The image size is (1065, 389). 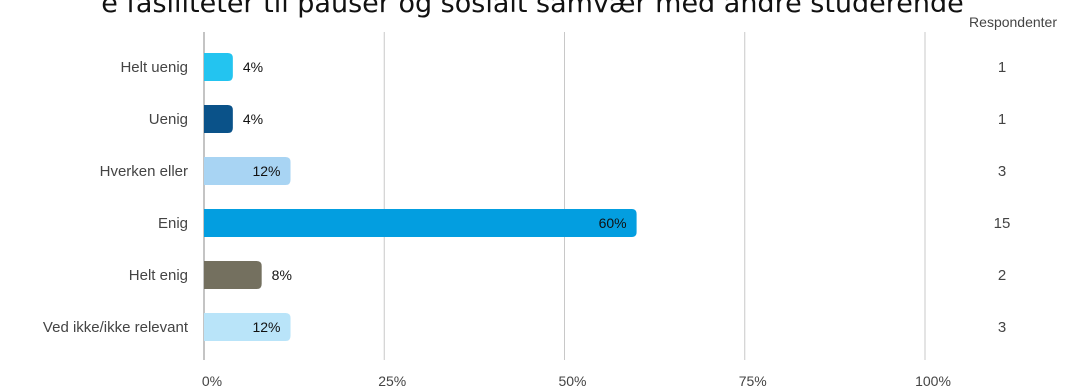 What do you see at coordinates (168, 119) in the screenshot?
I see `category-label: Uenig` at bounding box center [168, 119].